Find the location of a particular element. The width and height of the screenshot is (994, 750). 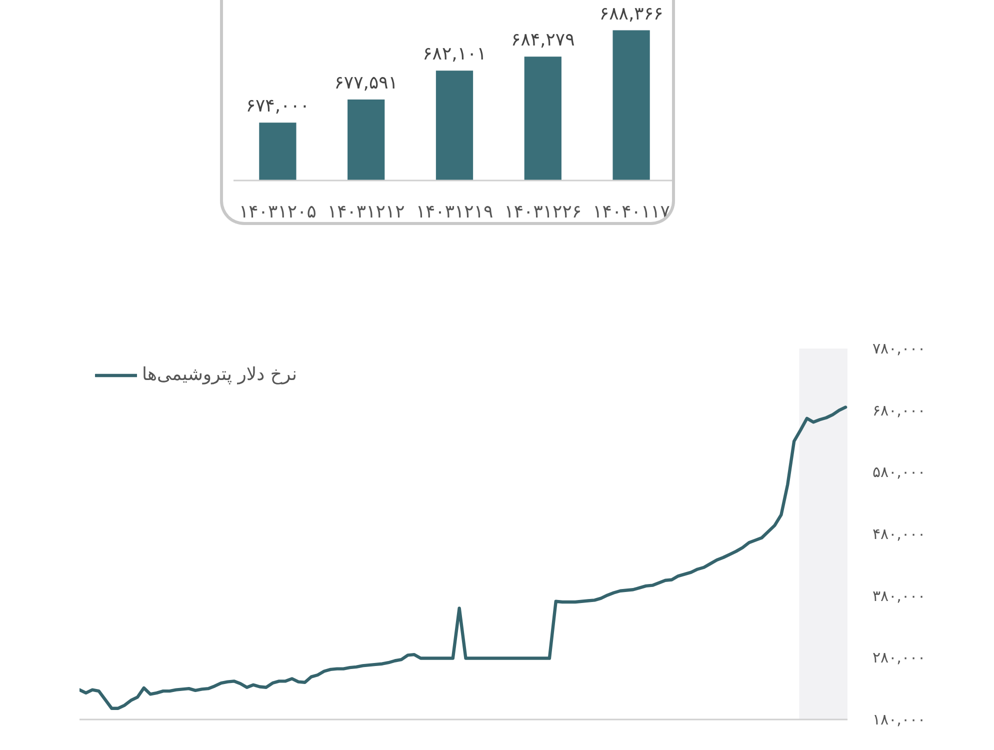

y-tick-label: ۶۸۰,۰۰۰ is located at coordinates (899, 410).